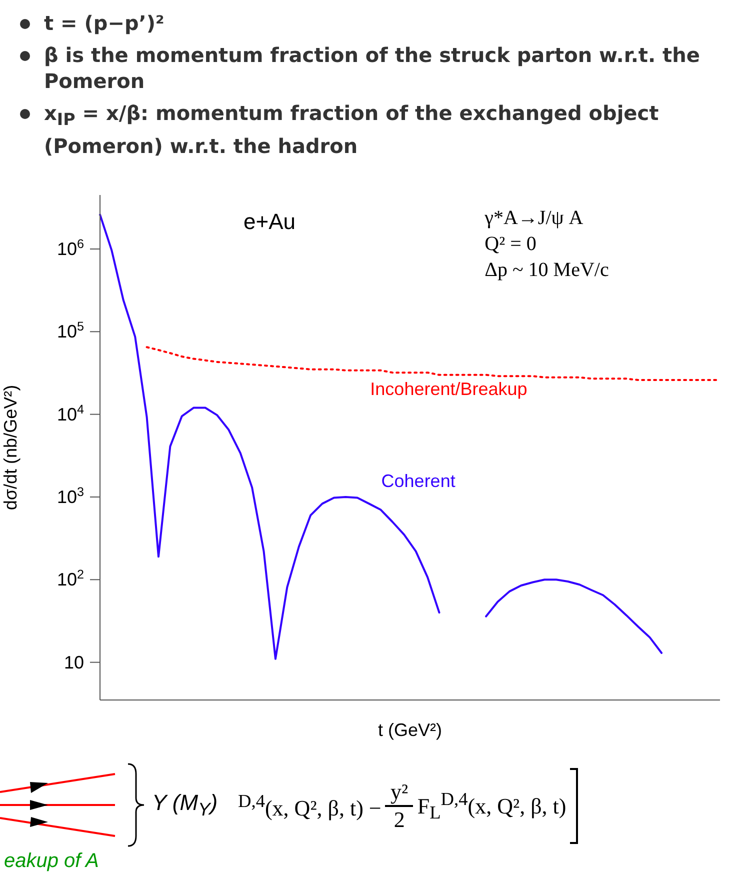 The height and width of the screenshot is (883, 730). Describe the element at coordinates (399, 819) in the screenshot. I see `text: 2` at that location.